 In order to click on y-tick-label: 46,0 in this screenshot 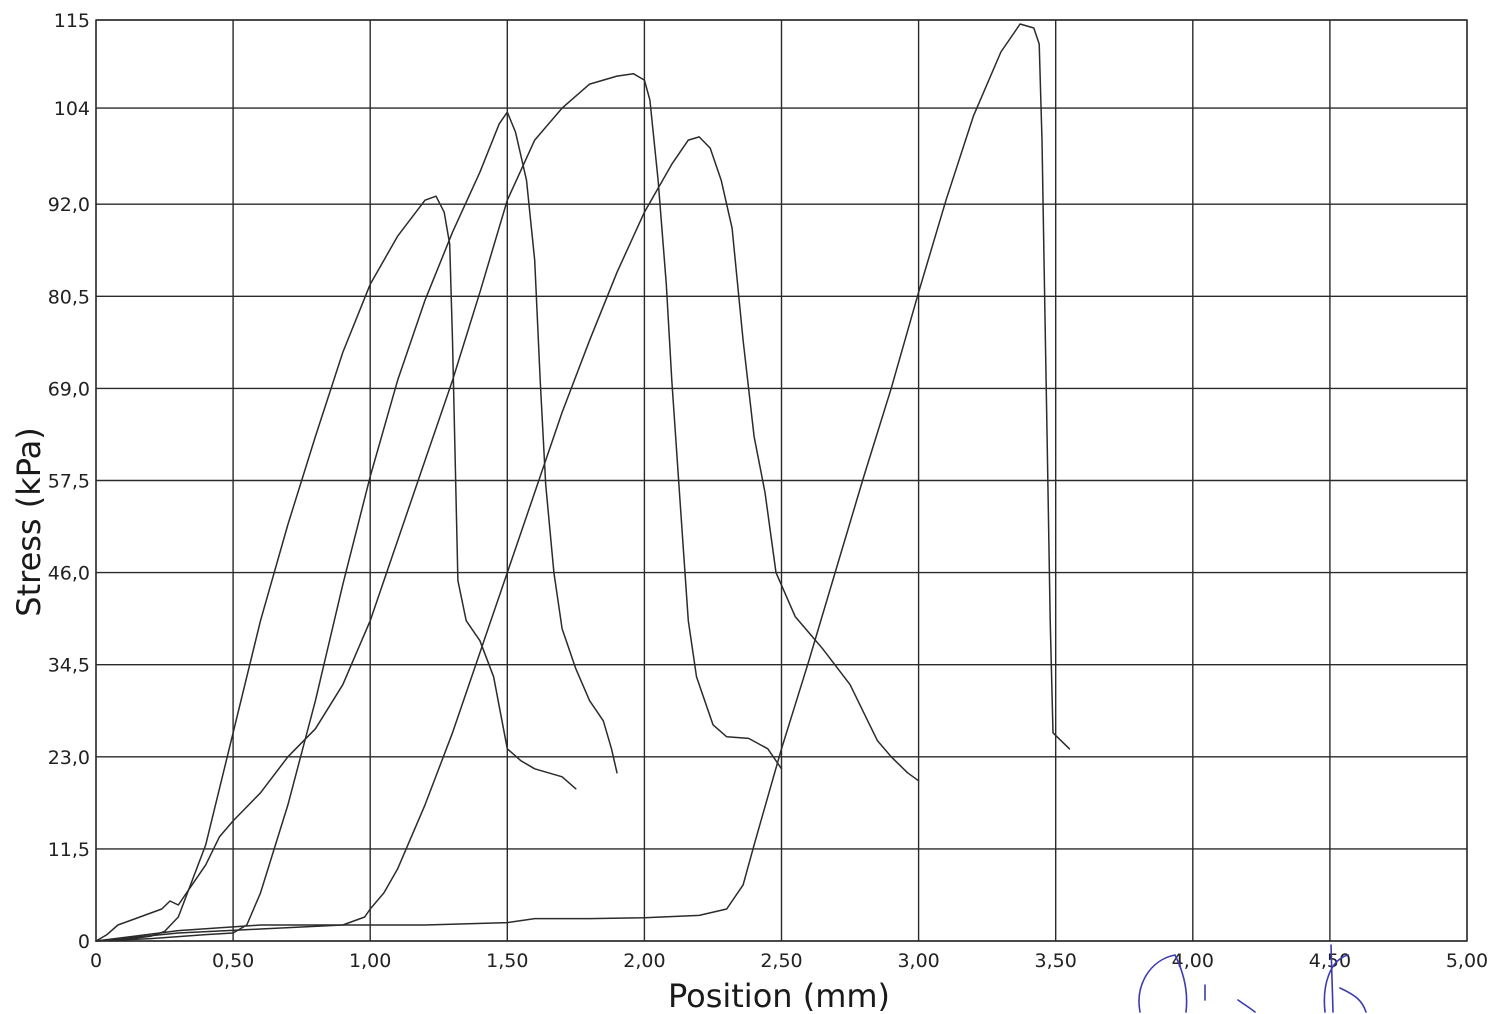, I will do `click(69, 574)`.